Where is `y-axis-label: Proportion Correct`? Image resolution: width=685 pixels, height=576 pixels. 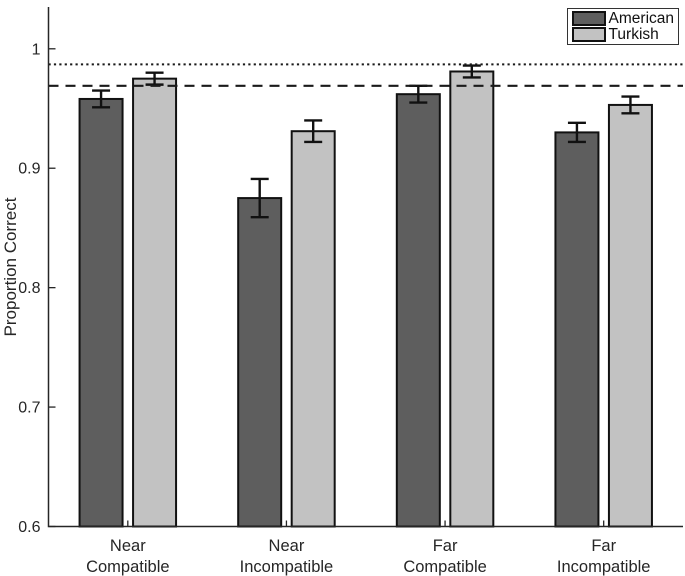
y-axis-label: Proportion Correct is located at coordinates (10, 266).